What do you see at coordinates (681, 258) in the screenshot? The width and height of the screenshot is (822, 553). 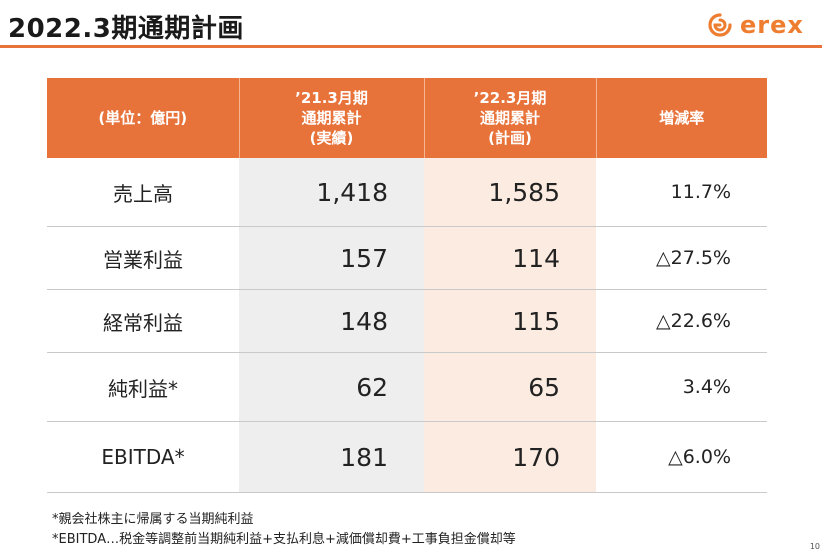 I see `change-rate-value: △27.5%` at bounding box center [681, 258].